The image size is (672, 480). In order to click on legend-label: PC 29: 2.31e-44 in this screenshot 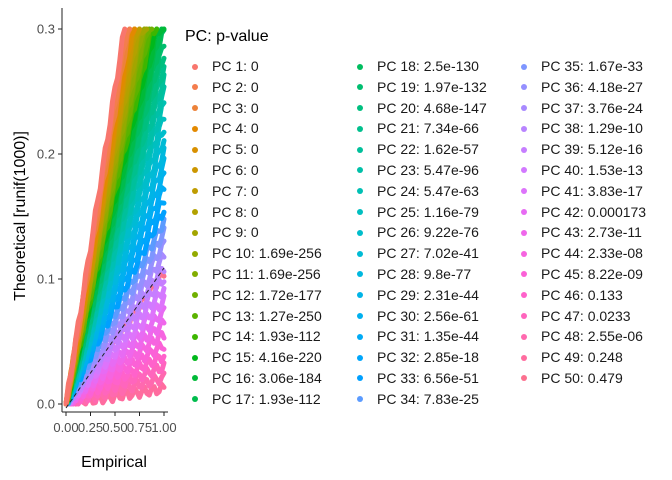, I will do `click(428, 294)`.